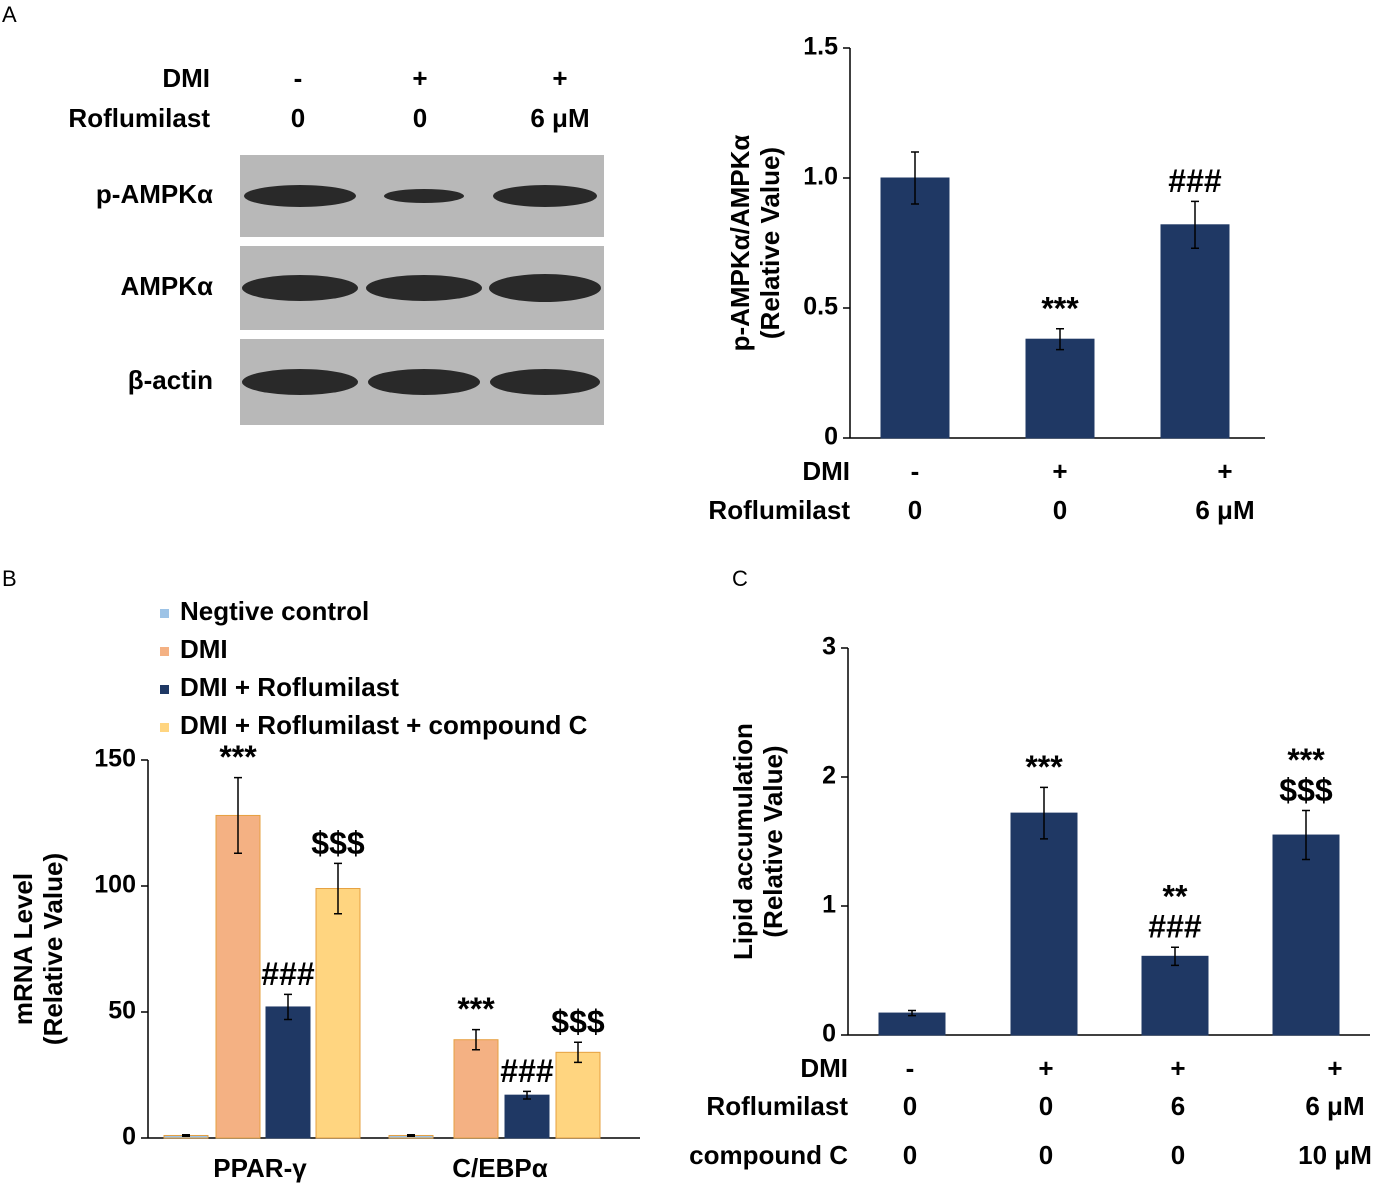 The image size is (1382, 1190). Describe the element at coordinates (289, 687) in the screenshot. I see `legend-label: DMI + Roflumilast` at that location.